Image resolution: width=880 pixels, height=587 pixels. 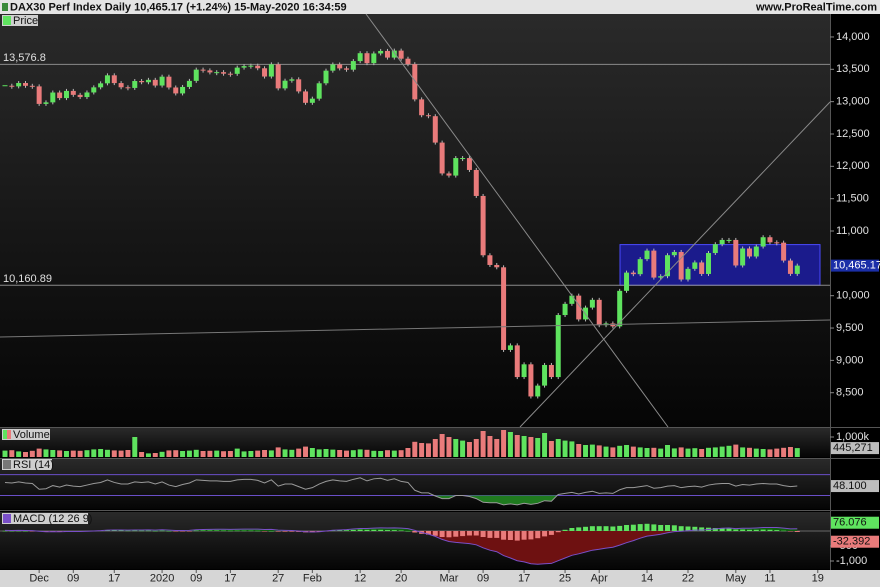 I want to click on macd-area, so click(x=401, y=547).